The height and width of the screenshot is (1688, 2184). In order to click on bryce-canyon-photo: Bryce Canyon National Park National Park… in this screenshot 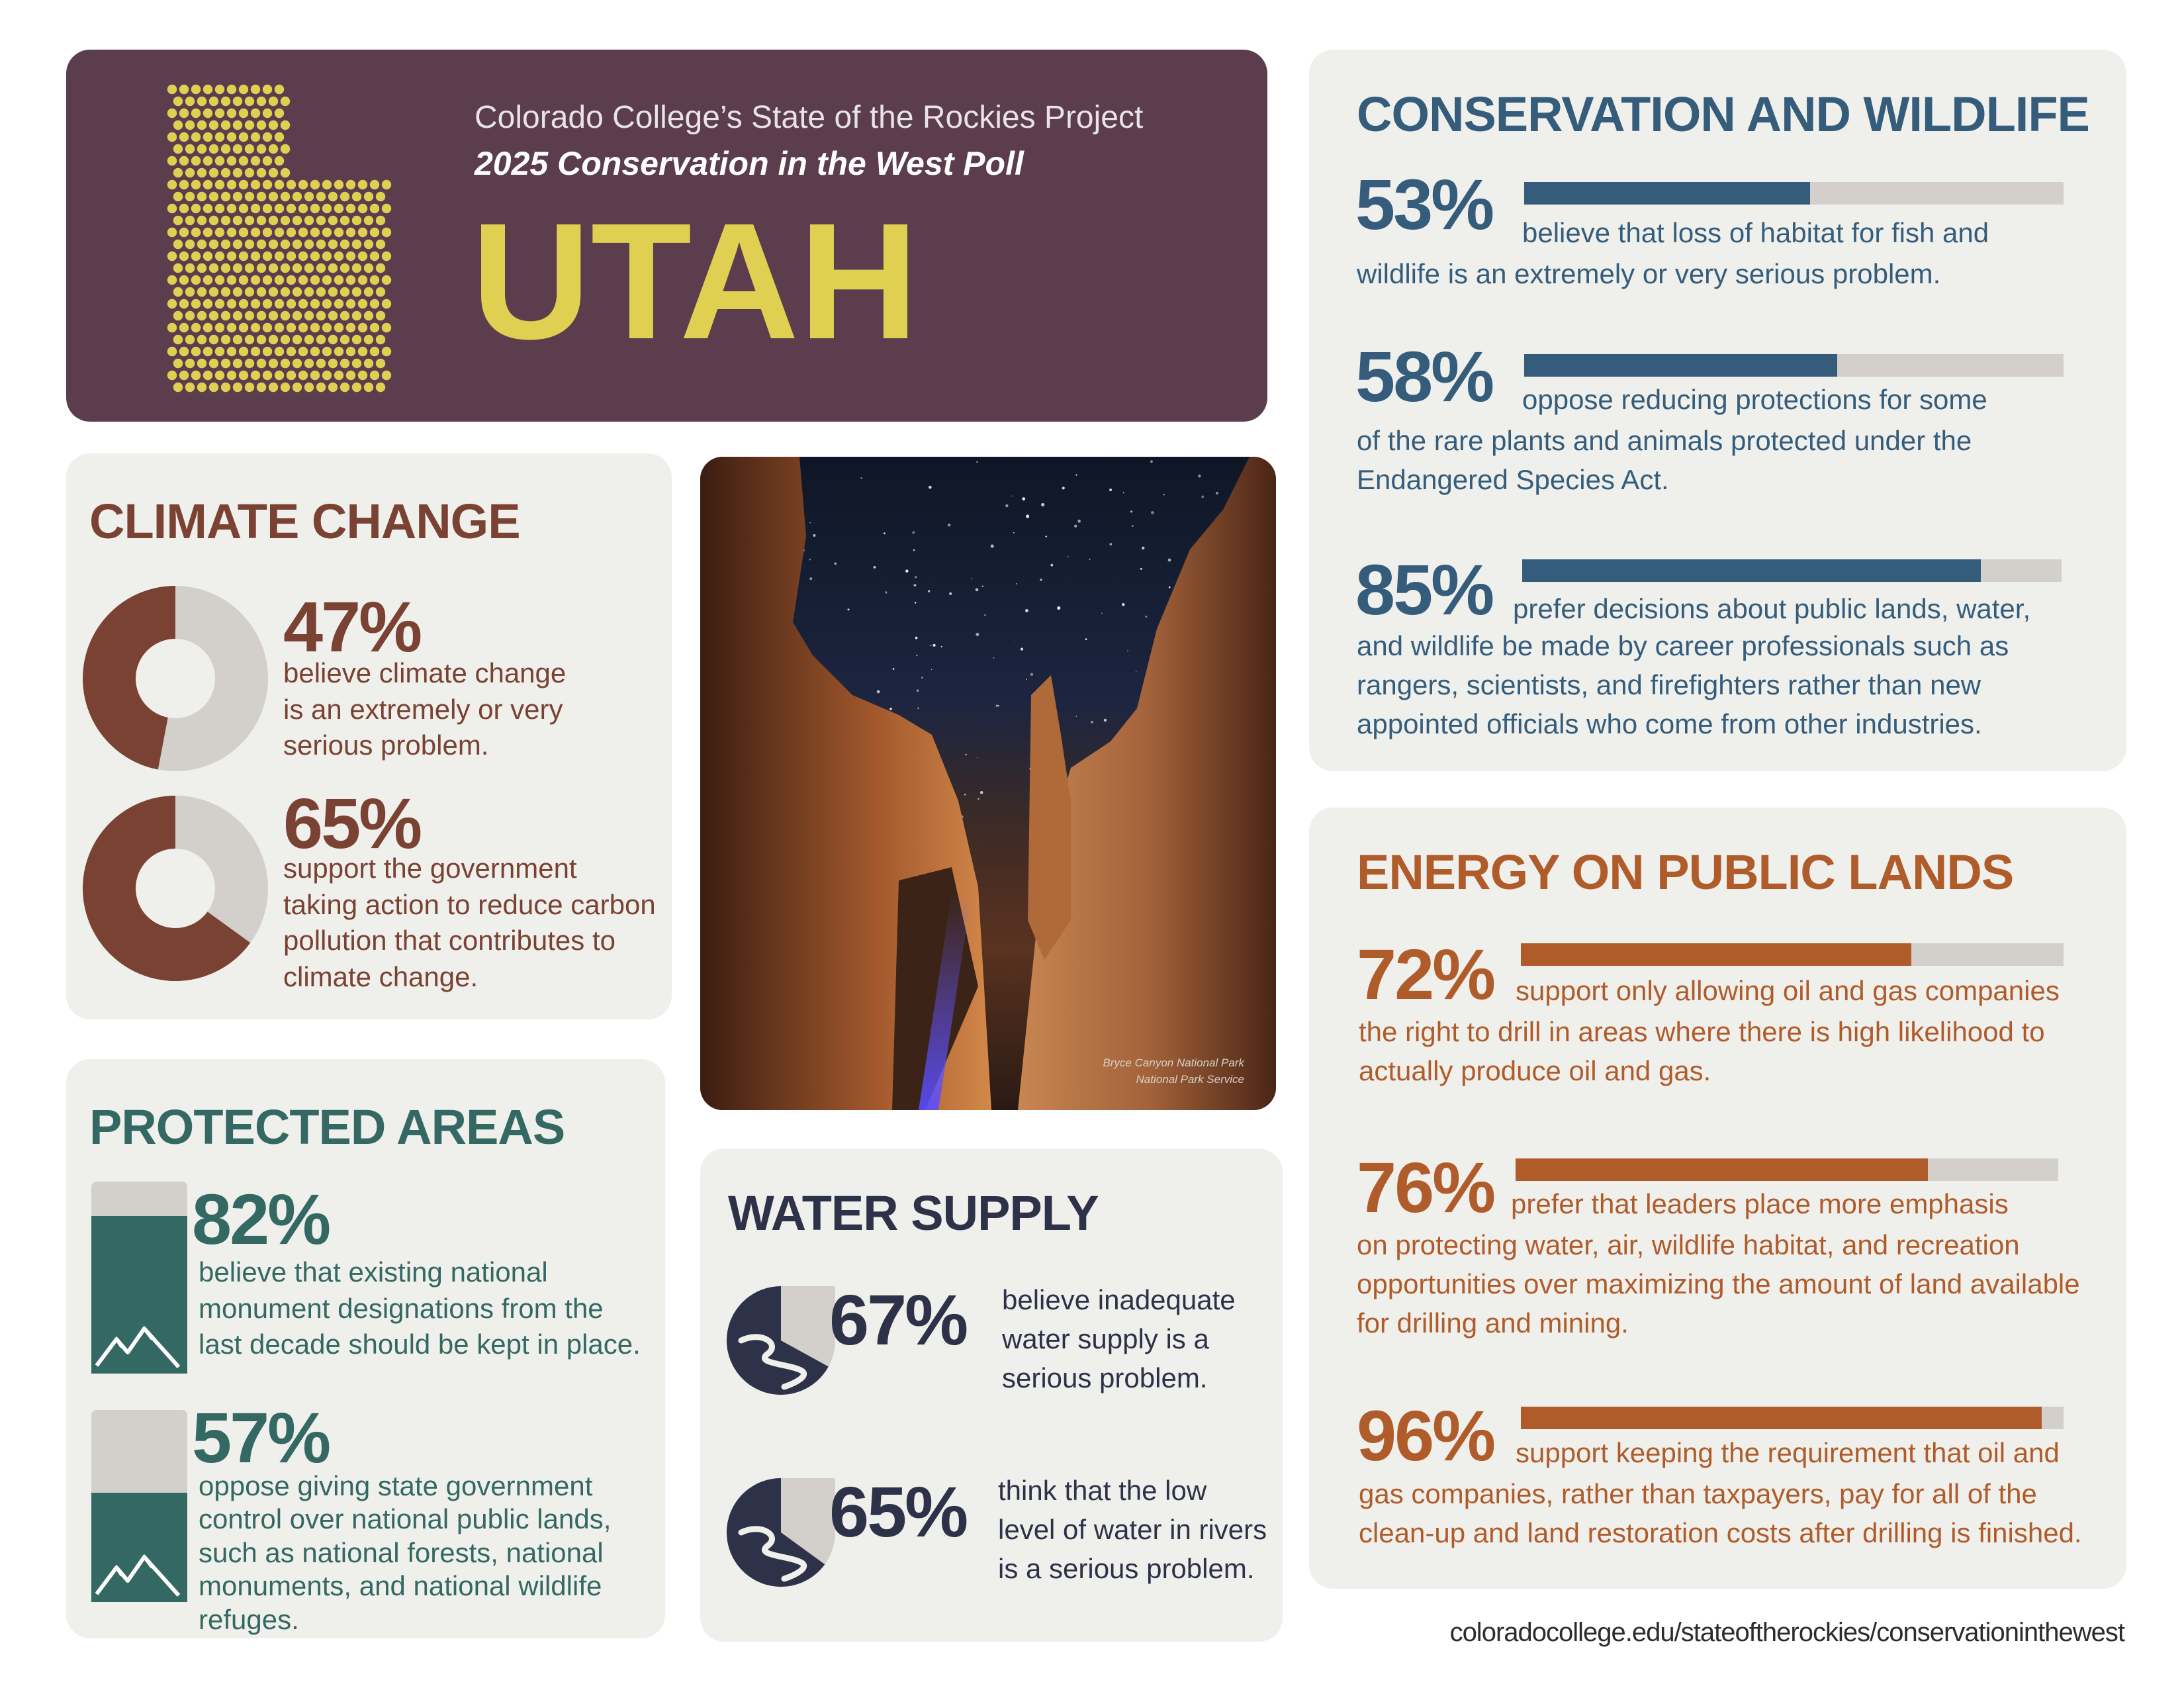, I will do `click(988, 783)`.